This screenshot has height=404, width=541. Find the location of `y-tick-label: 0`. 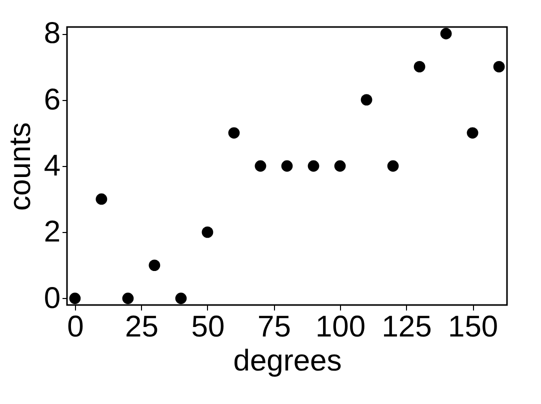

y-tick-label: 0 is located at coordinates (52, 298).